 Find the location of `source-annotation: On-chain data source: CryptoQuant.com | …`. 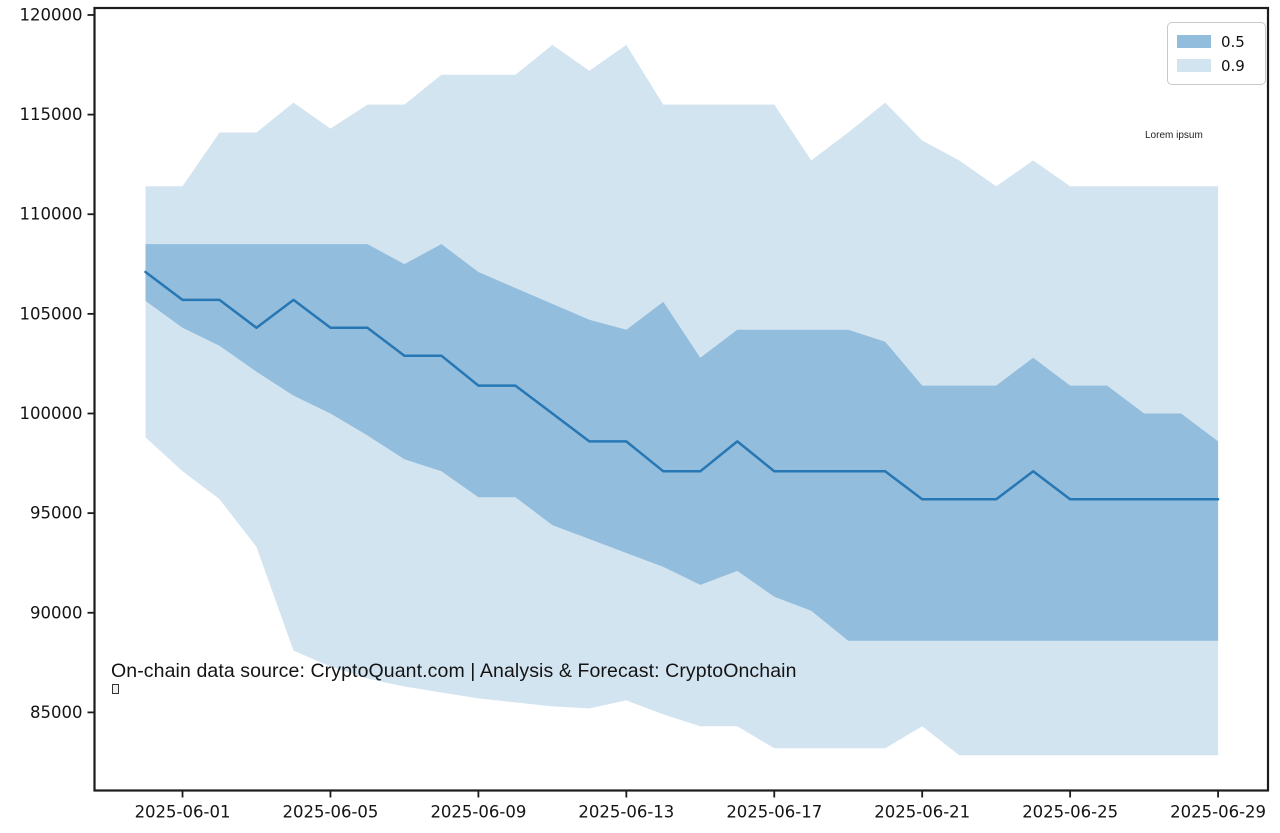

source-annotation: On-chain data source: CryptoQuant.com | … is located at coordinates (454, 671).